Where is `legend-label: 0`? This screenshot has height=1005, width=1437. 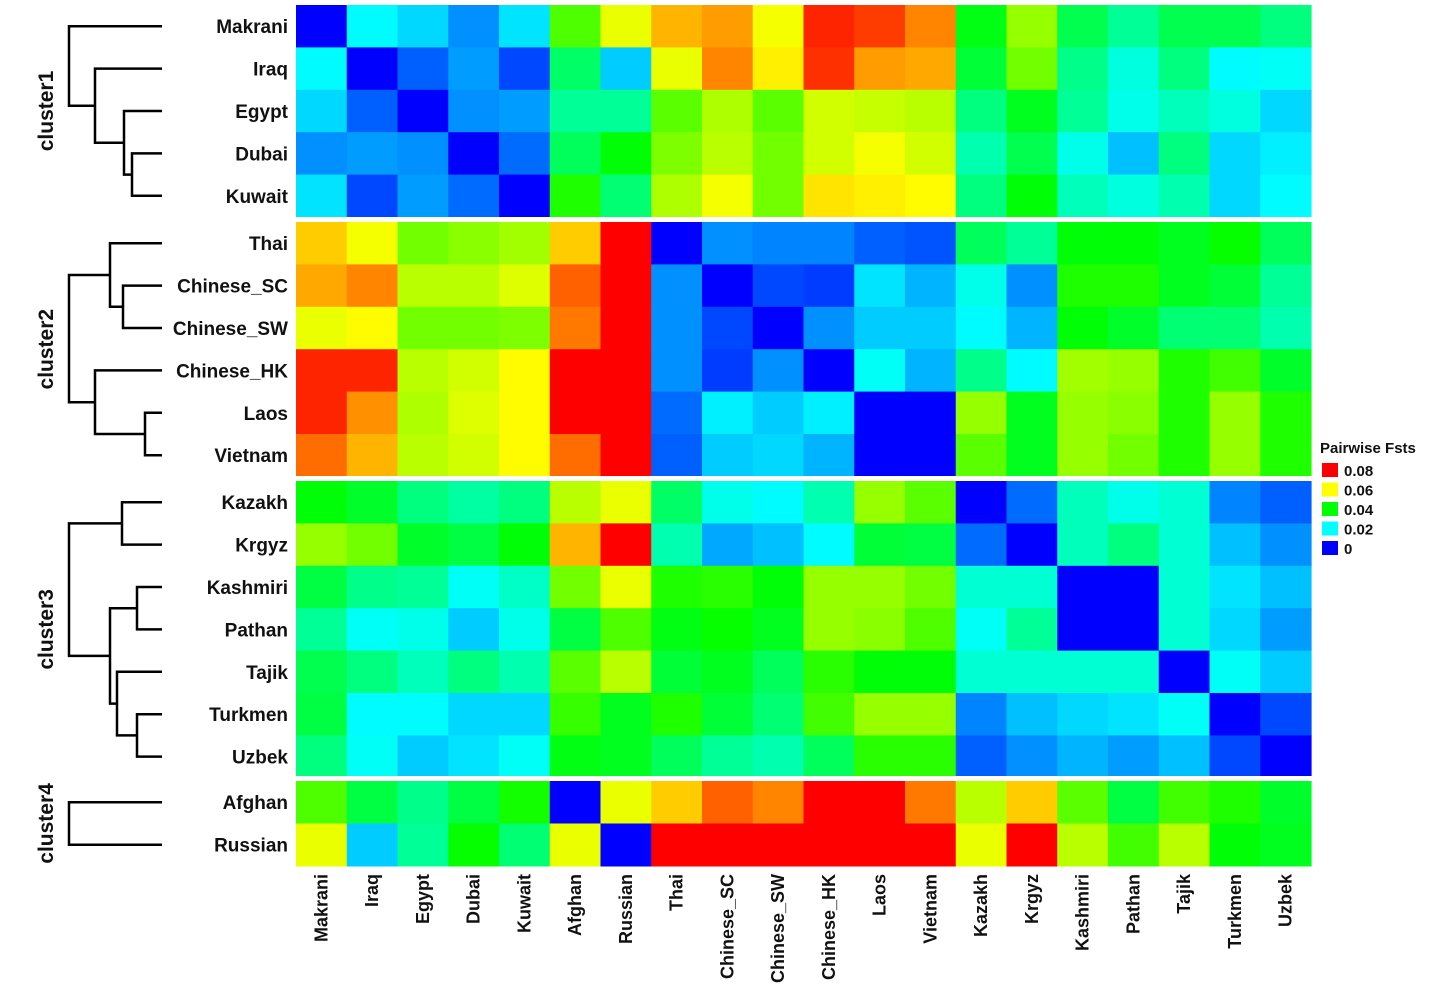 legend-label: 0 is located at coordinates (1348, 549).